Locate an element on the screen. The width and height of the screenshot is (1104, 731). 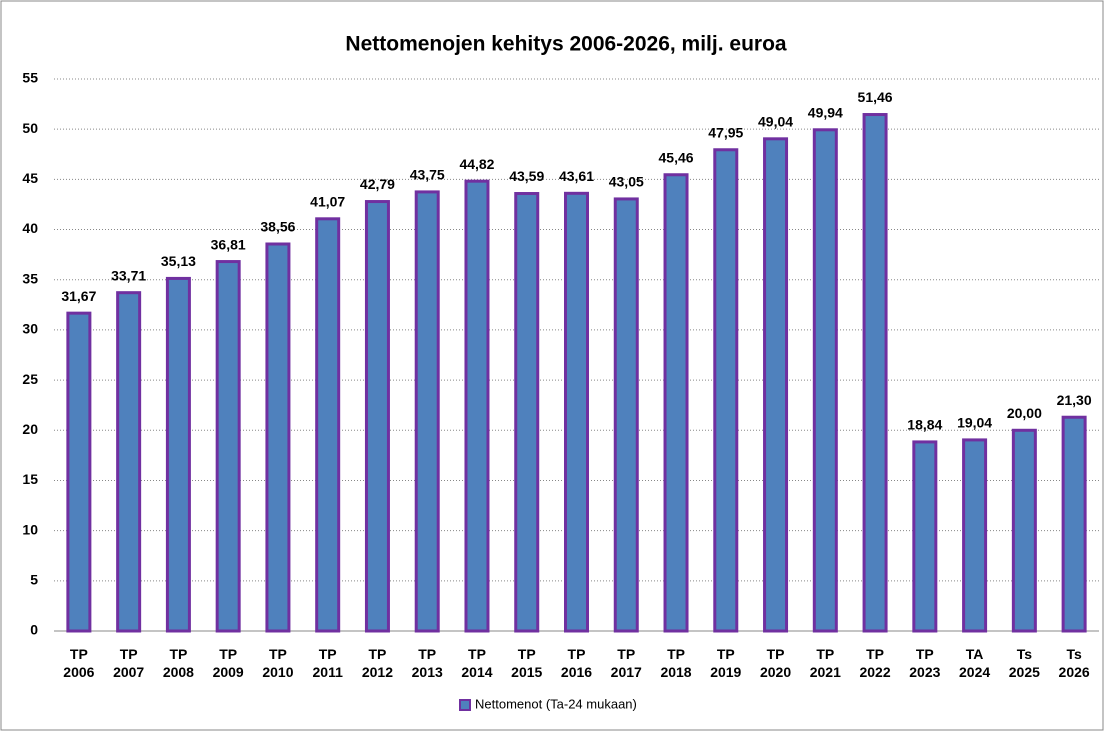
x-tick-label: Ts 2025 is located at coordinates (1024, 663).